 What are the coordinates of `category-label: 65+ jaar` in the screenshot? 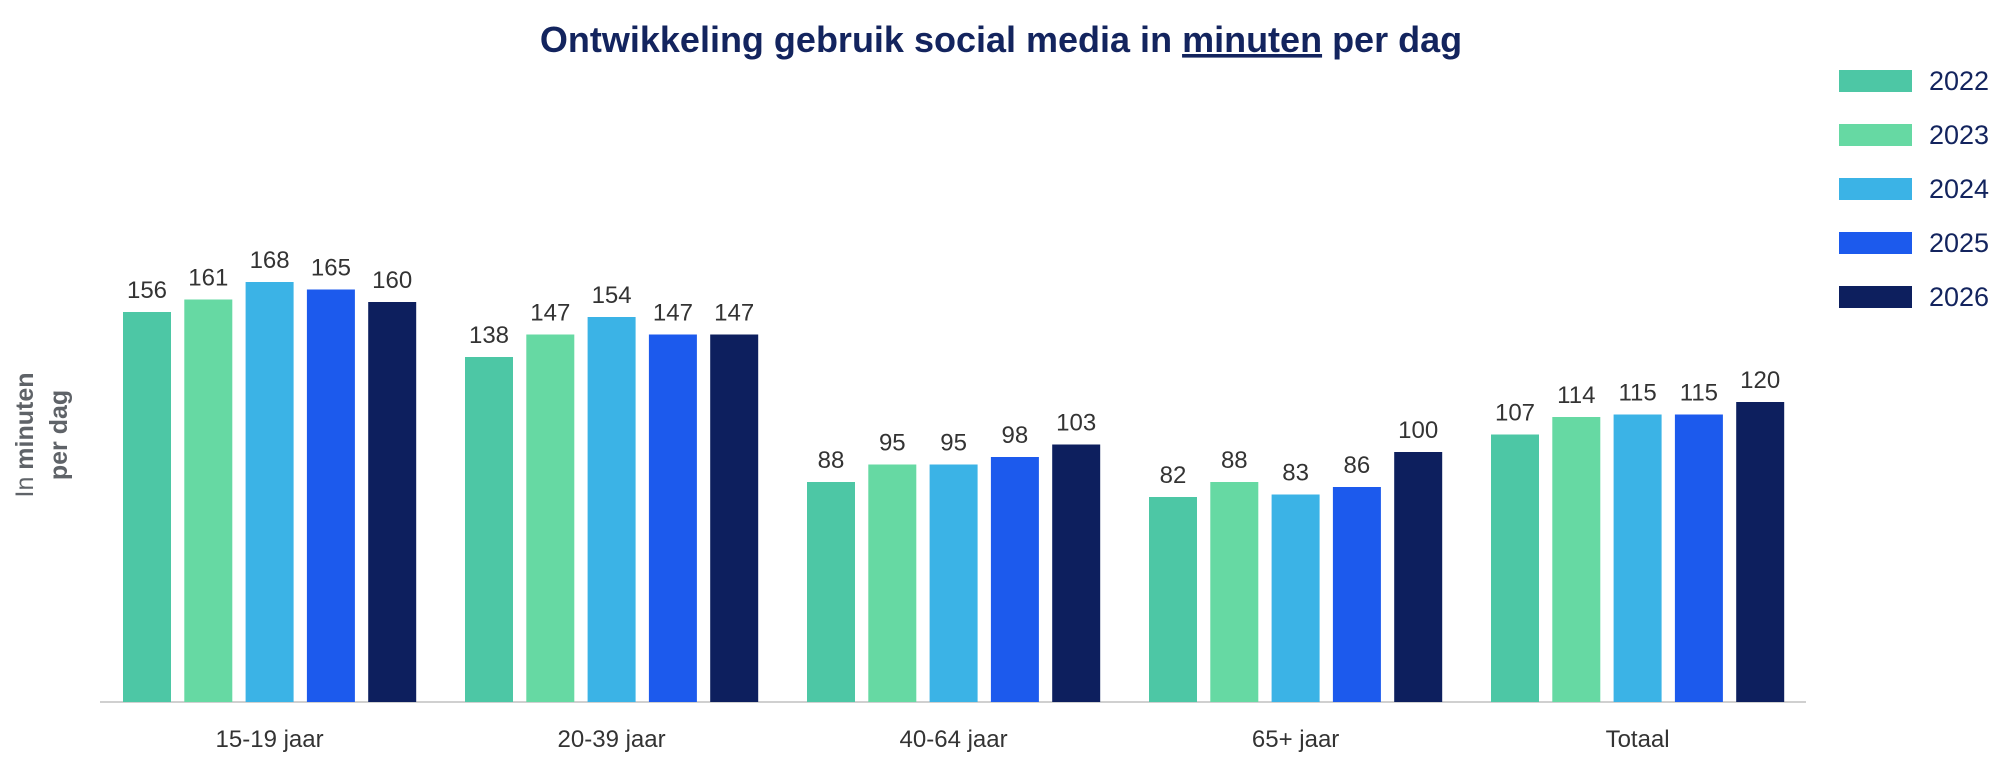 It's located at (1295, 739).